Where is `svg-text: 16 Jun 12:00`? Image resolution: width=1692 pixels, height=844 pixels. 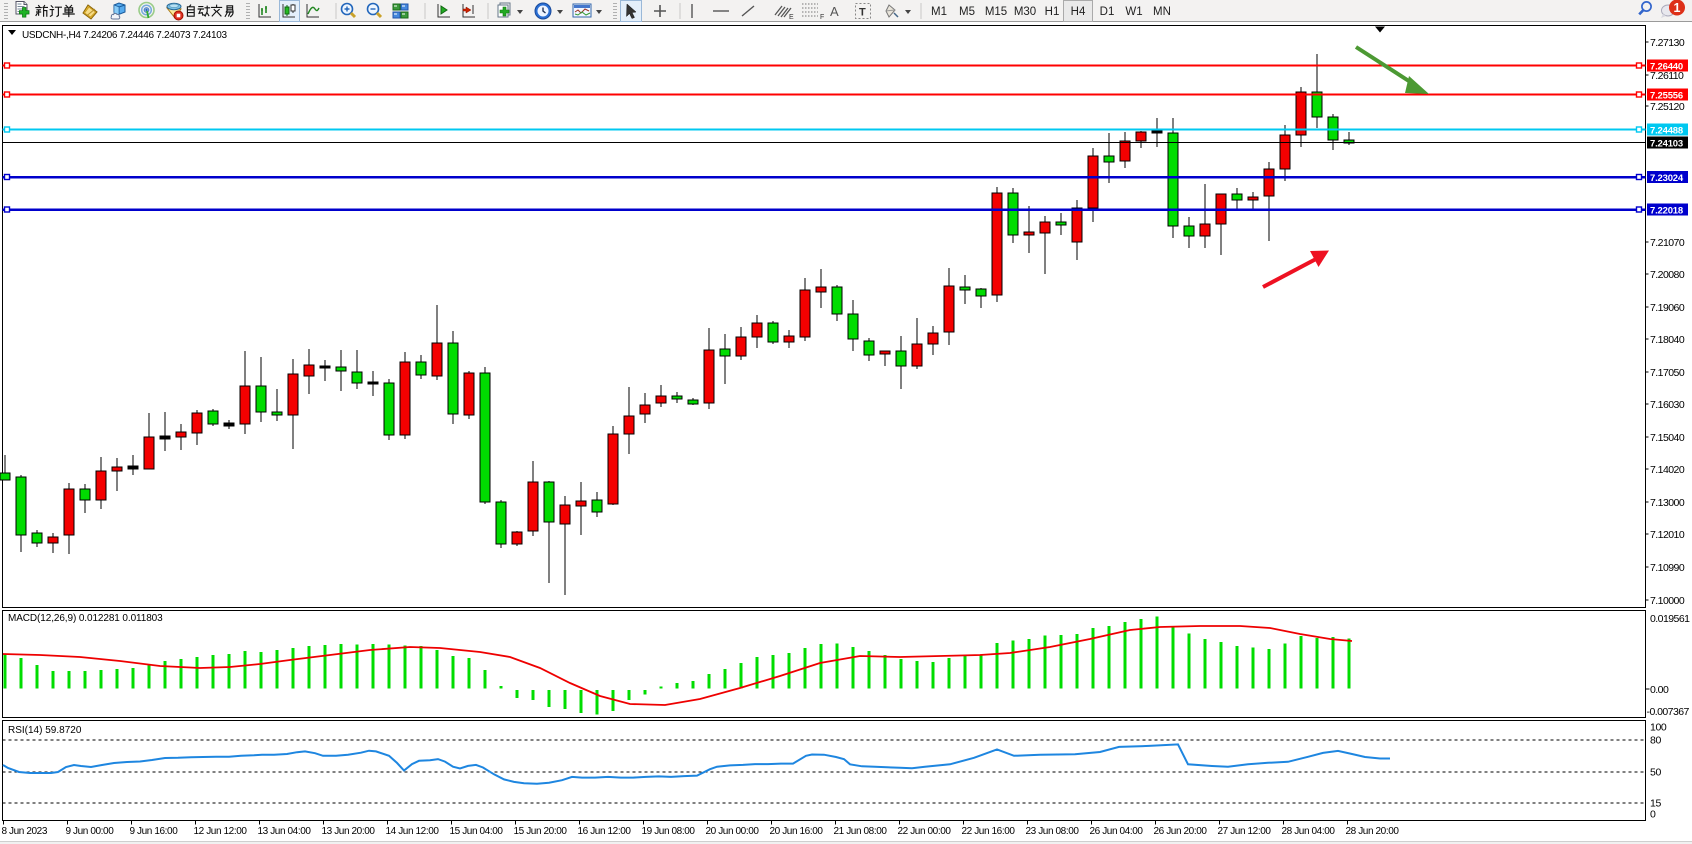
svg-text: 16 Jun 12:00 is located at coordinates (605, 831).